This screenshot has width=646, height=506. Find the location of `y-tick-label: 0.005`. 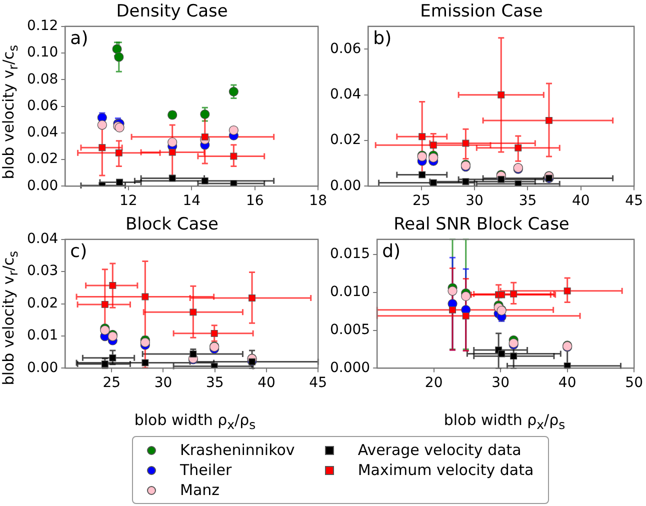

y-tick-label: 0.005 is located at coordinates (350, 330).